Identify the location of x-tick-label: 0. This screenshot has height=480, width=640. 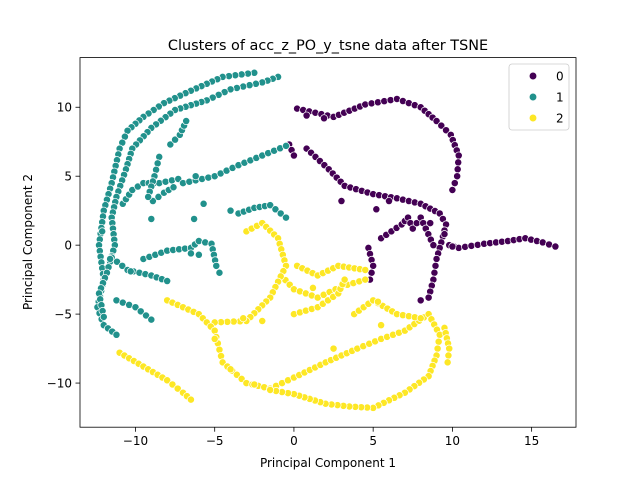
(294, 441).